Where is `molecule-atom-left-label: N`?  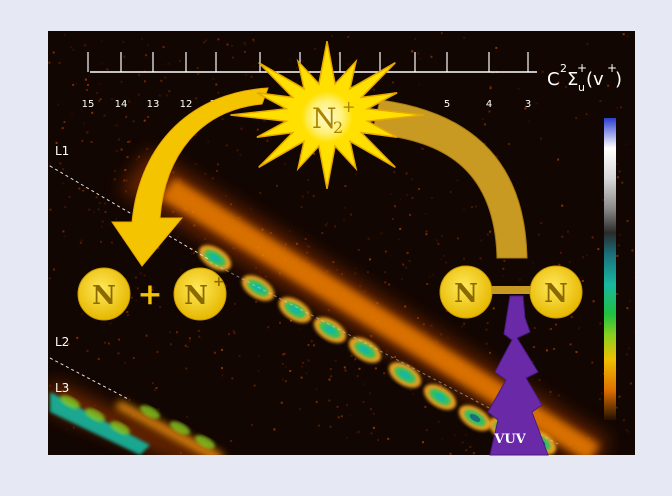
molecule-atom-left-label: N is located at coordinates (466, 294).